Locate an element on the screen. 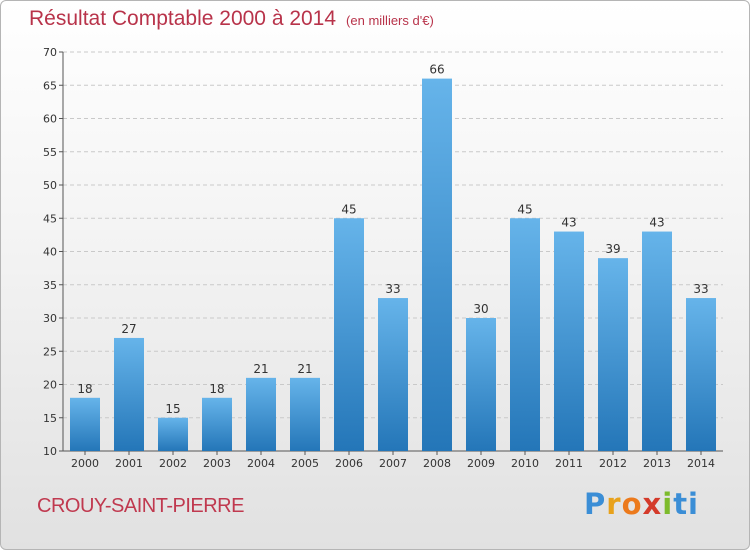 This screenshot has height=550, width=750. x-tick-label: 2012 is located at coordinates (613, 463).